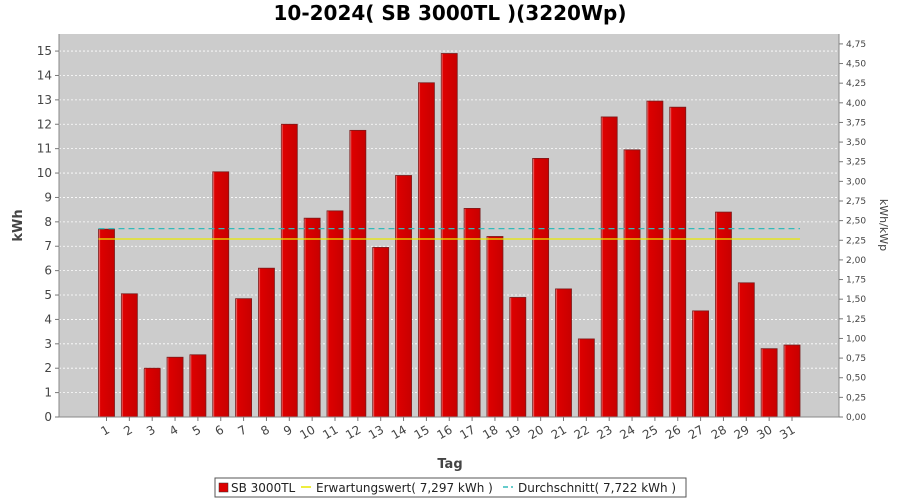 The width and height of the screenshot is (900, 500). I want to click on x-tick-label: 2, so click(128, 430).